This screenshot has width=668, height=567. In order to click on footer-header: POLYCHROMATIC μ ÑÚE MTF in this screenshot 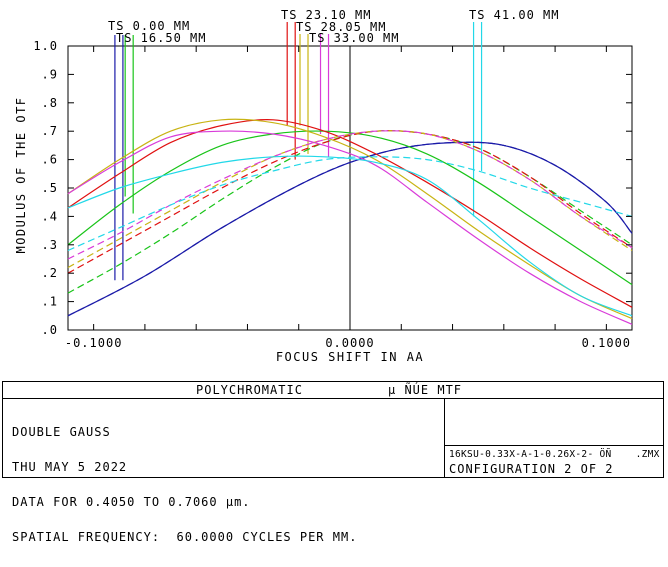, I will do `click(333, 390)`.